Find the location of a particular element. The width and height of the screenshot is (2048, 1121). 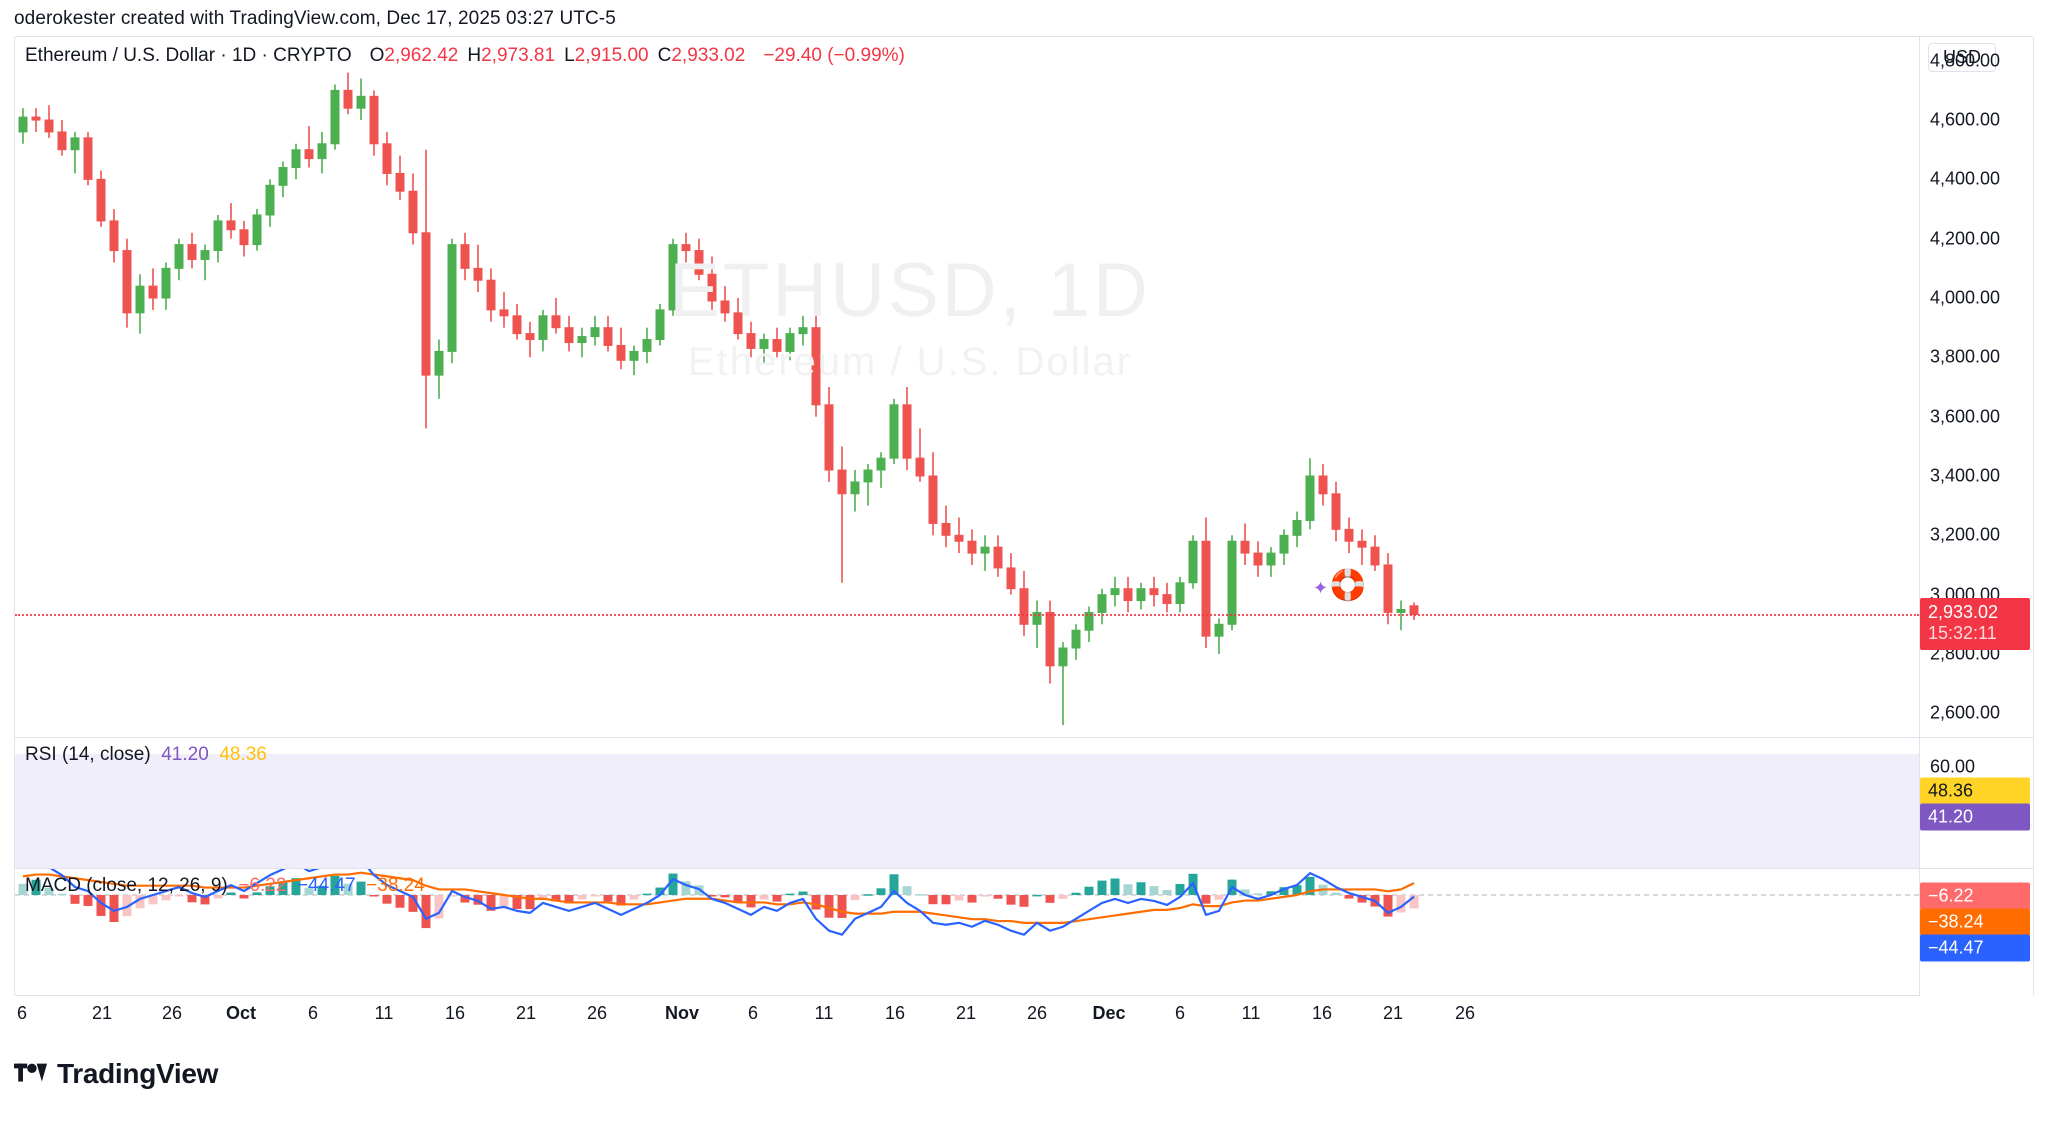

legend-low-label: L is located at coordinates (569, 55).